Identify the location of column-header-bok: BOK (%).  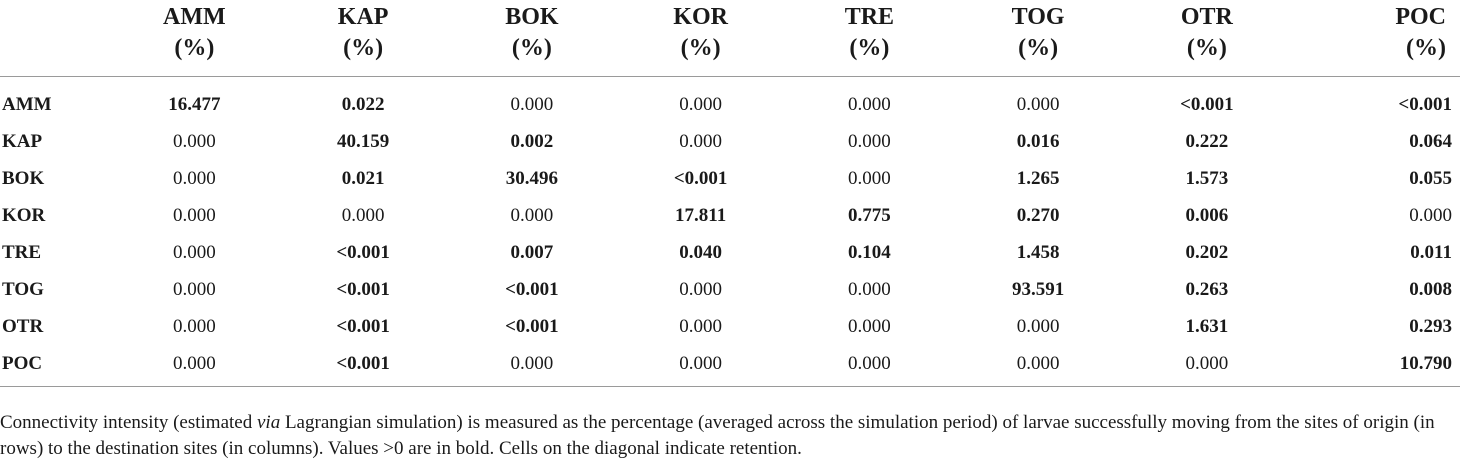
(532, 38).